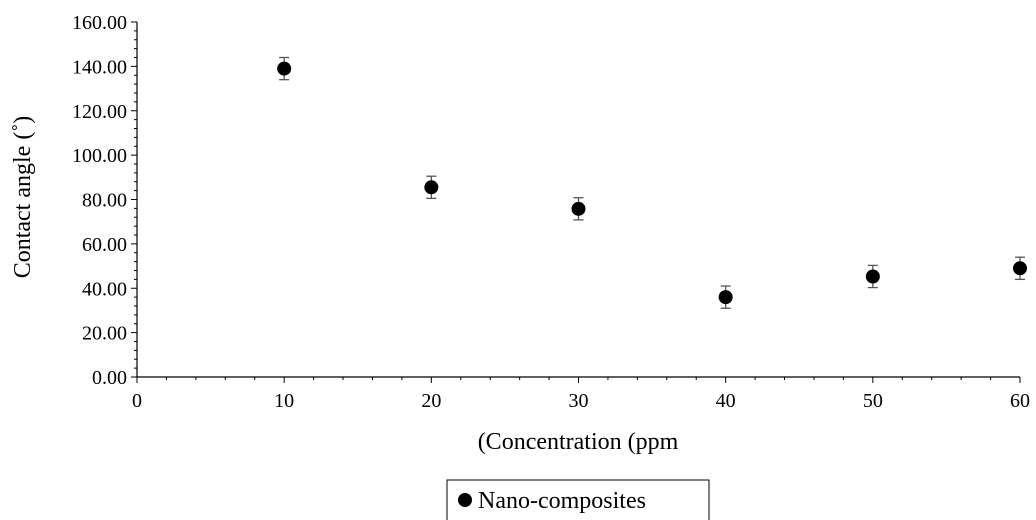 Image resolution: width=1036 pixels, height=520 pixels. What do you see at coordinates (137, 401) in the screenshot?
I see `x-tick-label: 0` at bounding box center [137, 401].